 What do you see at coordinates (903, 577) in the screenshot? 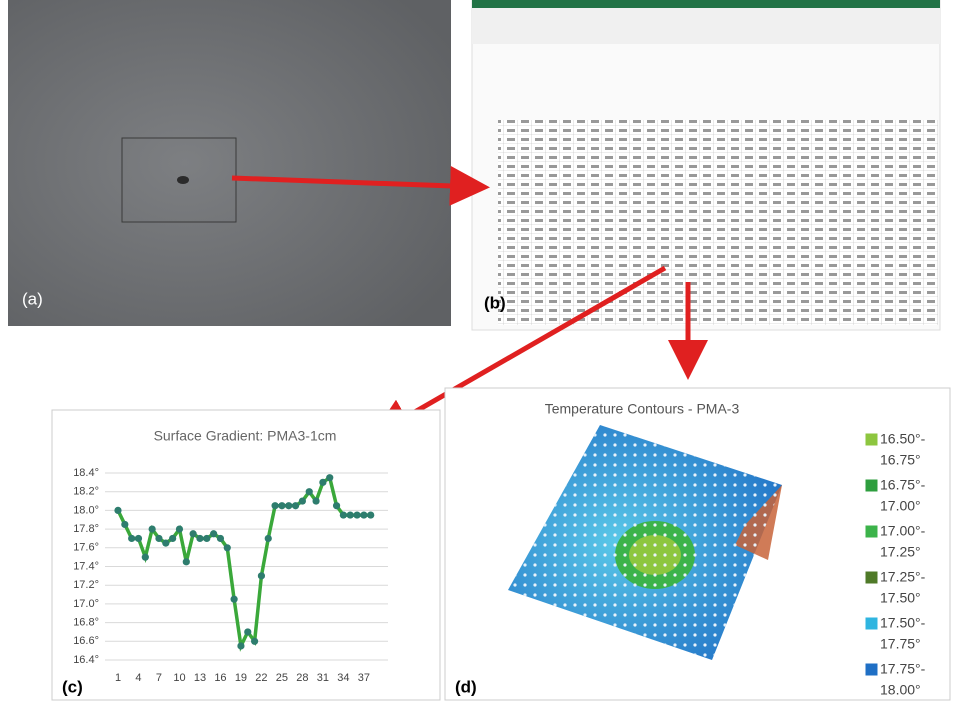
I see `legend-label: 17.25°-` at bounding box center [903, 577].